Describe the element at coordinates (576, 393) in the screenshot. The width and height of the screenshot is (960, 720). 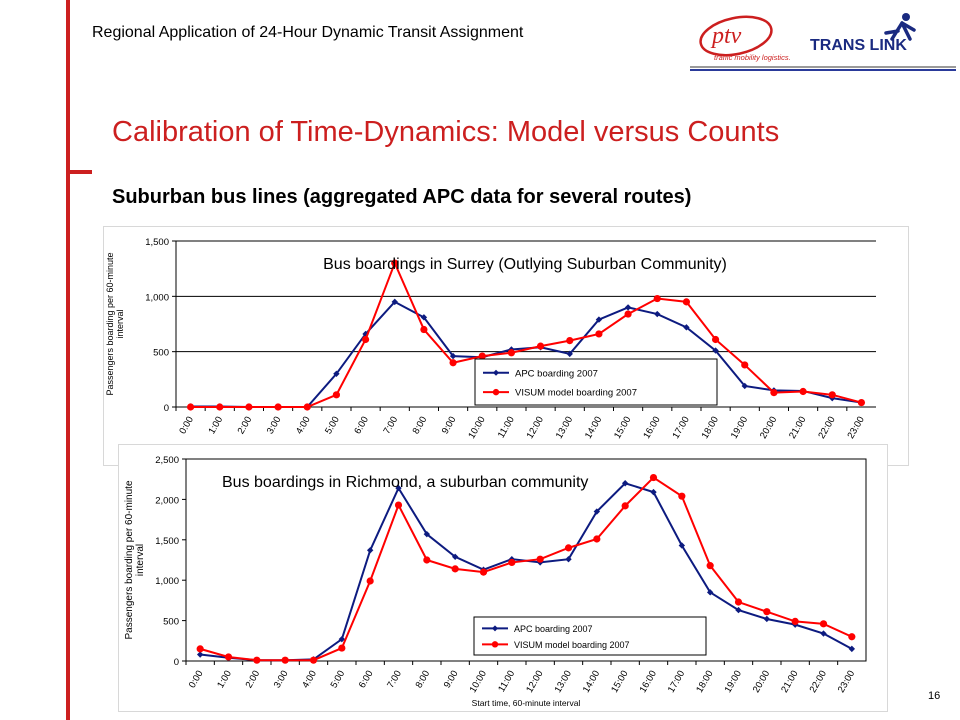
I see `surrey-legend-label: VISUM model boarding 2007` at that location.